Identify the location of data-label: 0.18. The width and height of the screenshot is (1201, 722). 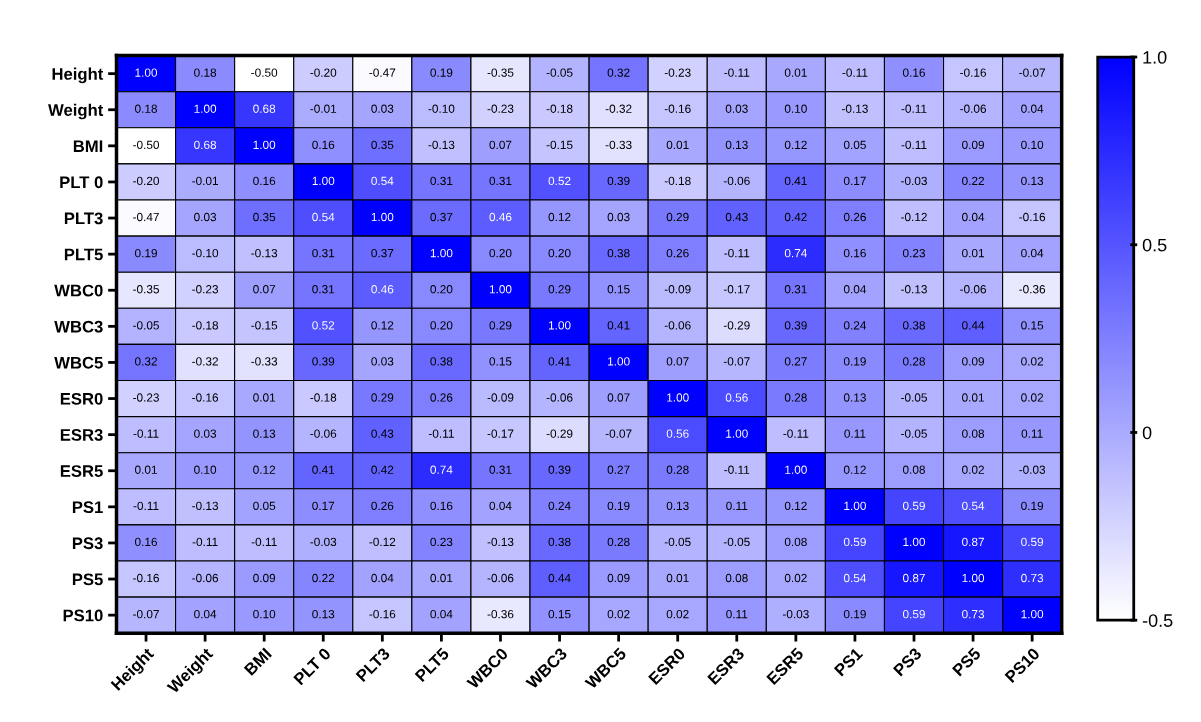
(205, 72).